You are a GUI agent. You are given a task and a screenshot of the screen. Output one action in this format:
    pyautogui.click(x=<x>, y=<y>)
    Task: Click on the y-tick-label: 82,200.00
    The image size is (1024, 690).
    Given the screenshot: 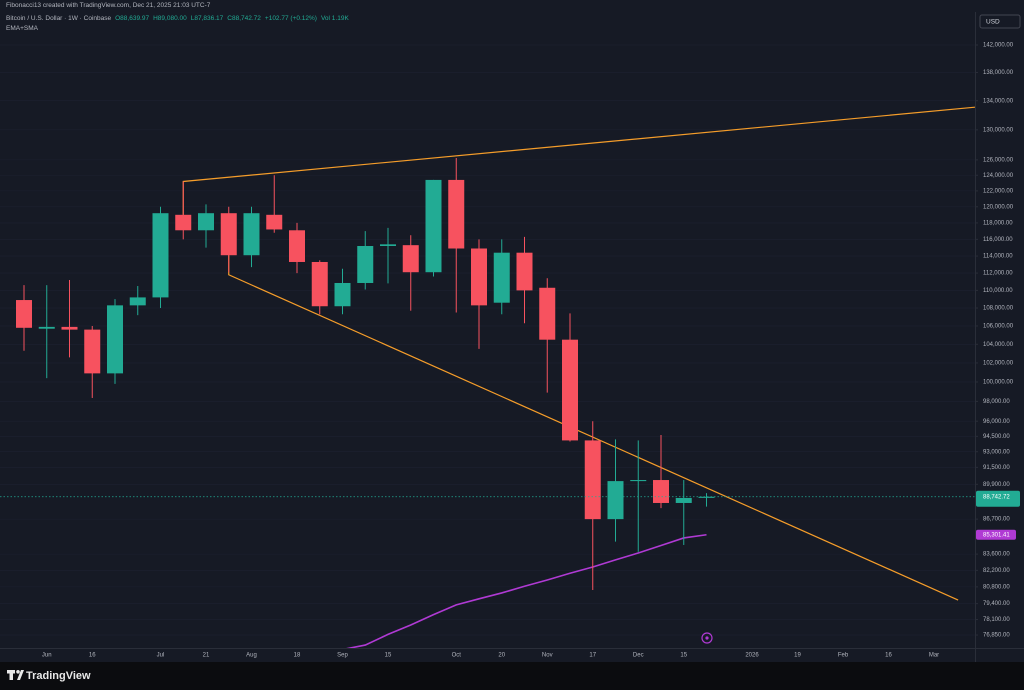 What is the action you would take?
    pyautogui.click(x=996, y=571)
    